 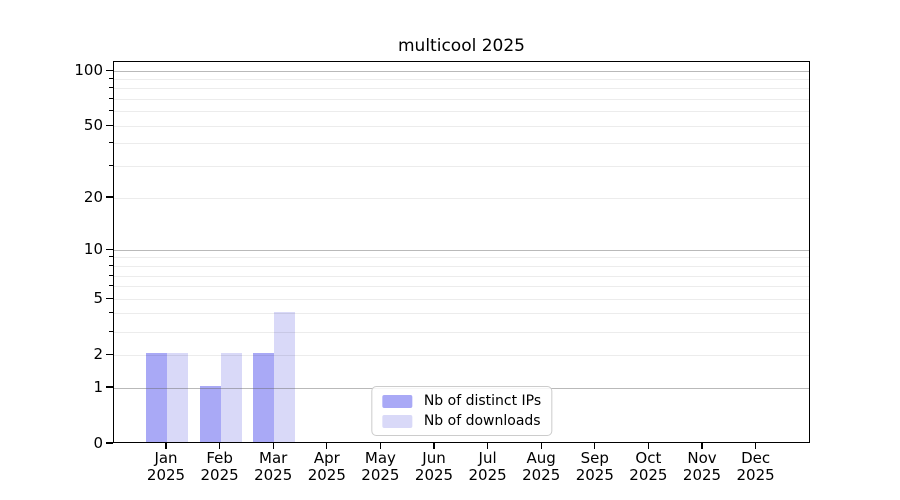 What do you see at coordinates (98, 298) in the screenshot?
I see `y-tick-label-5: 5` at bounding box center [98, 298].